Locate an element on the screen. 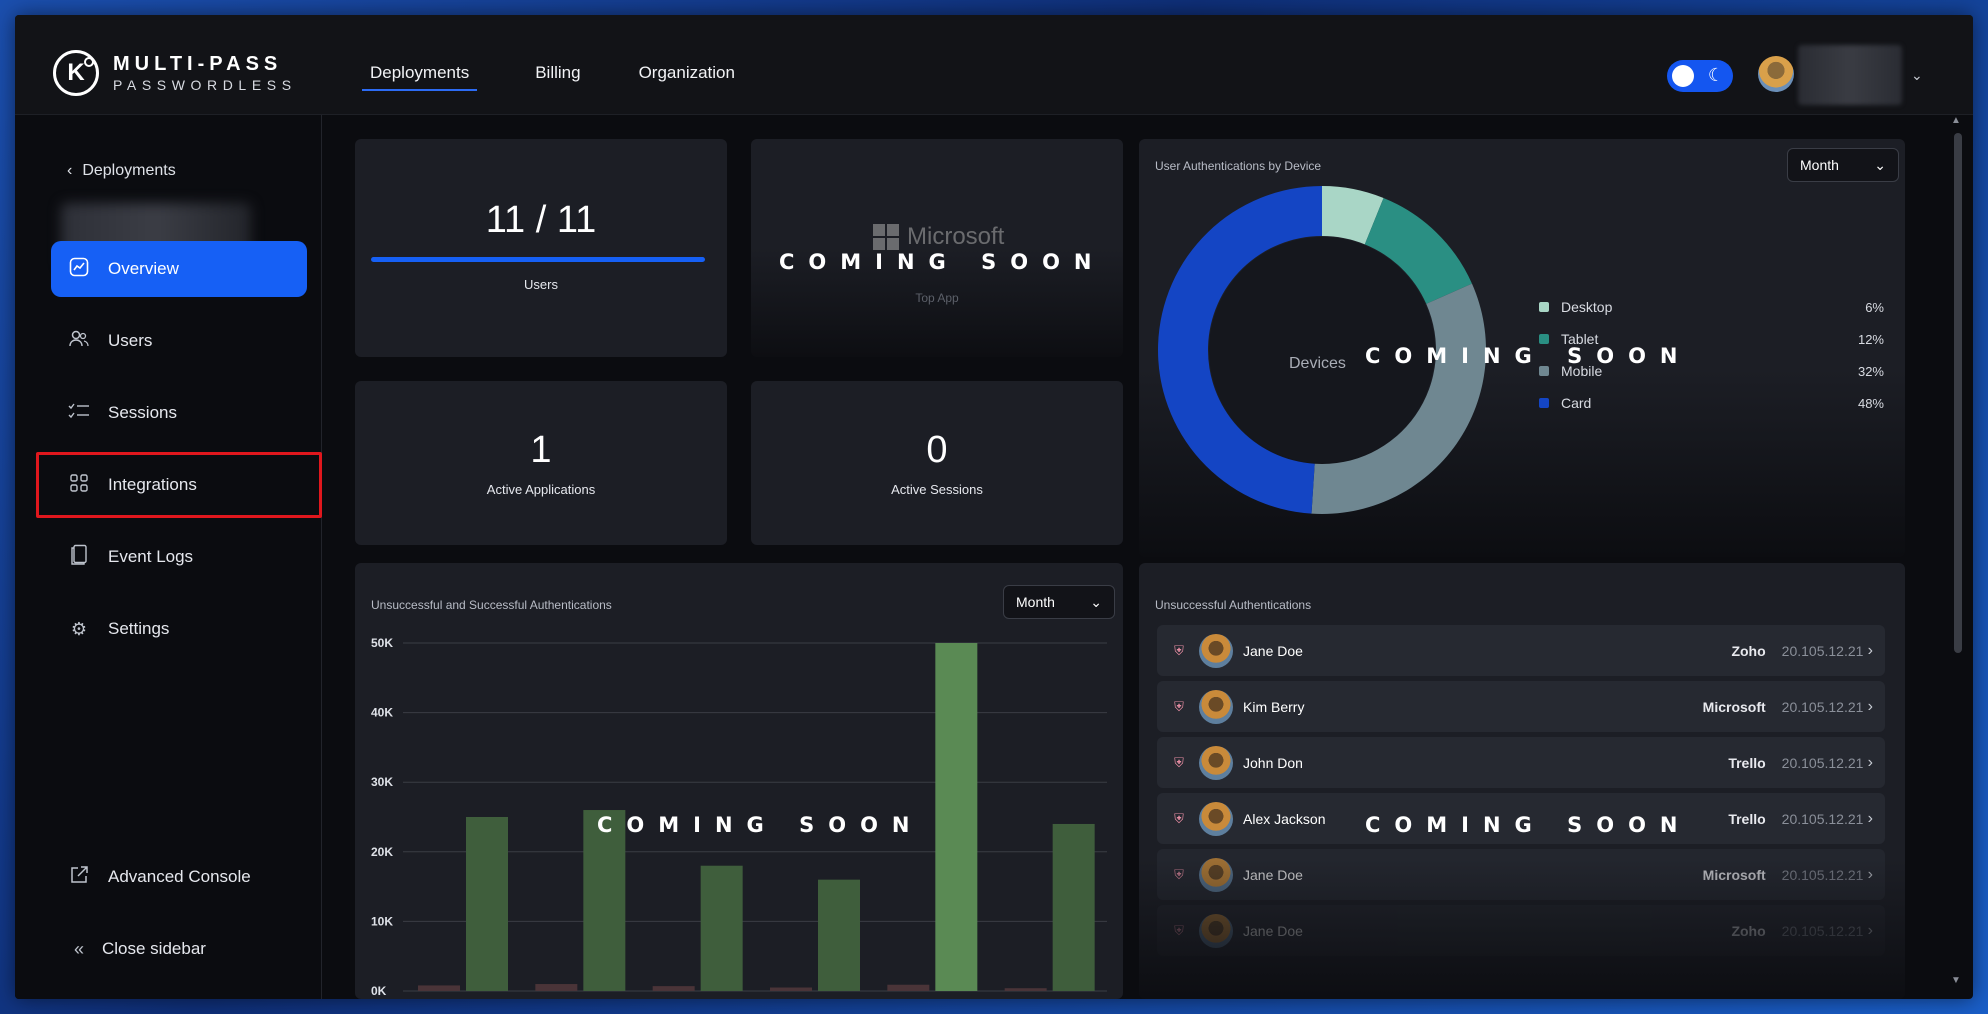 This screenshot has width=1988, height=1014. table-row: ⛨ John Don Trello 20.105.12.21 › is located at coordinates (1521, 762).